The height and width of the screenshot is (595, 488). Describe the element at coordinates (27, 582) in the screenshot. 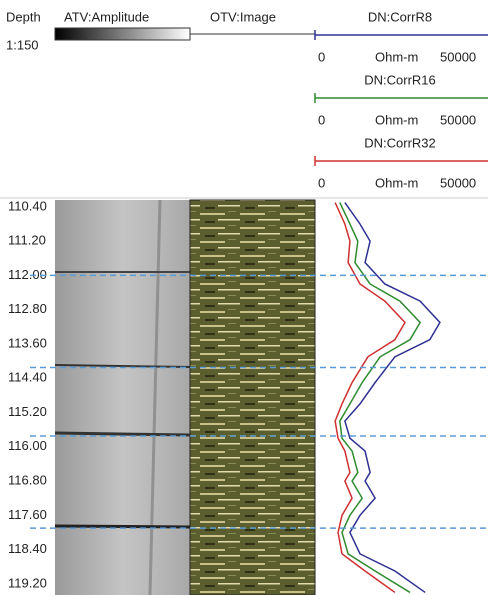

I see `y-tick-label: 119.20` at that location.